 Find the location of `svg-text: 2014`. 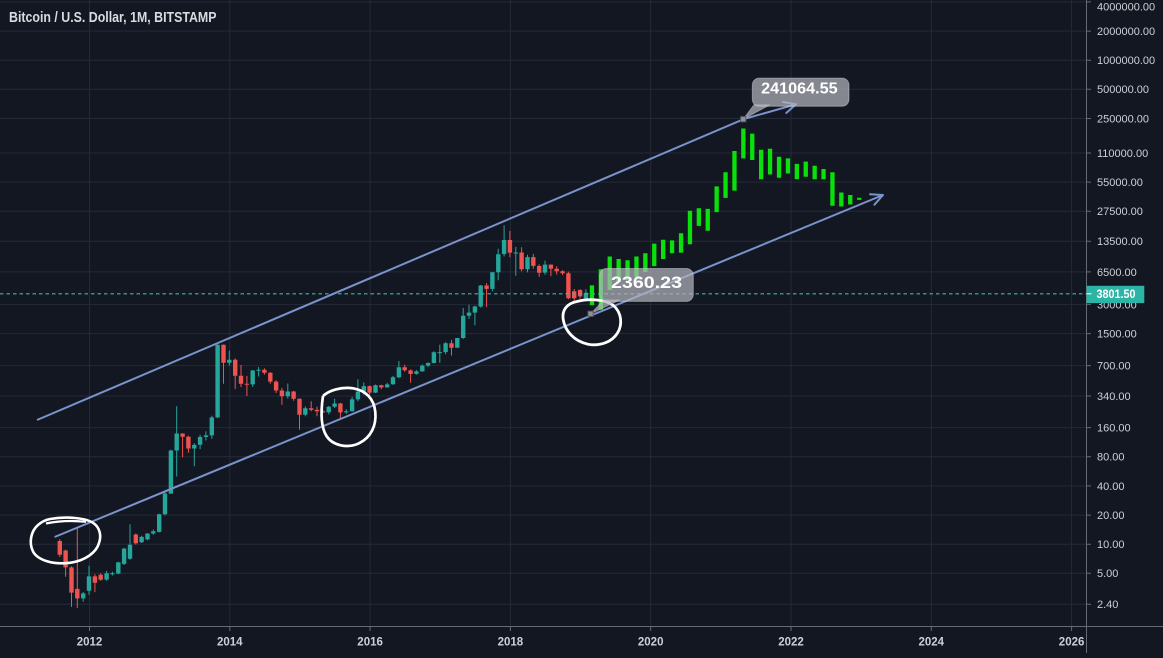

svg-text: 2014 is located at coordinates (230, 643).